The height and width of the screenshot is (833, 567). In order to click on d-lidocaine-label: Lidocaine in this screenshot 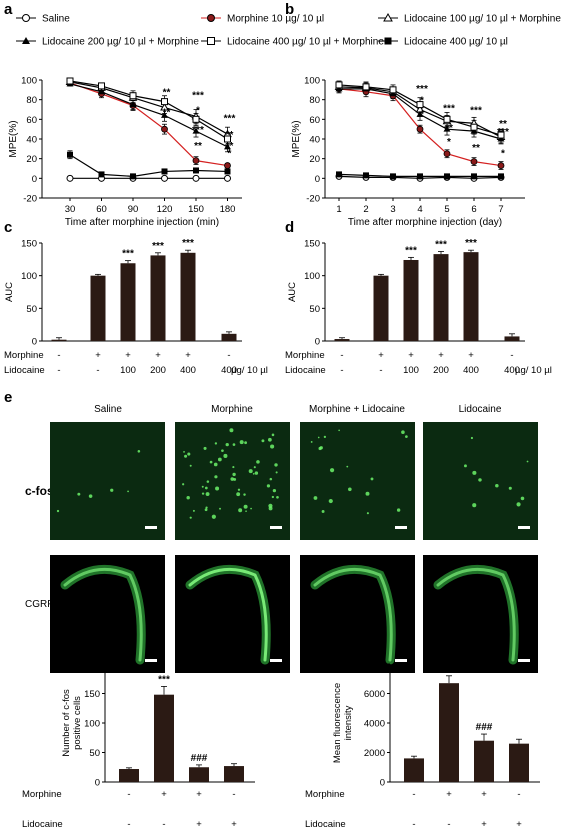, I will do `click(305, 370)`.